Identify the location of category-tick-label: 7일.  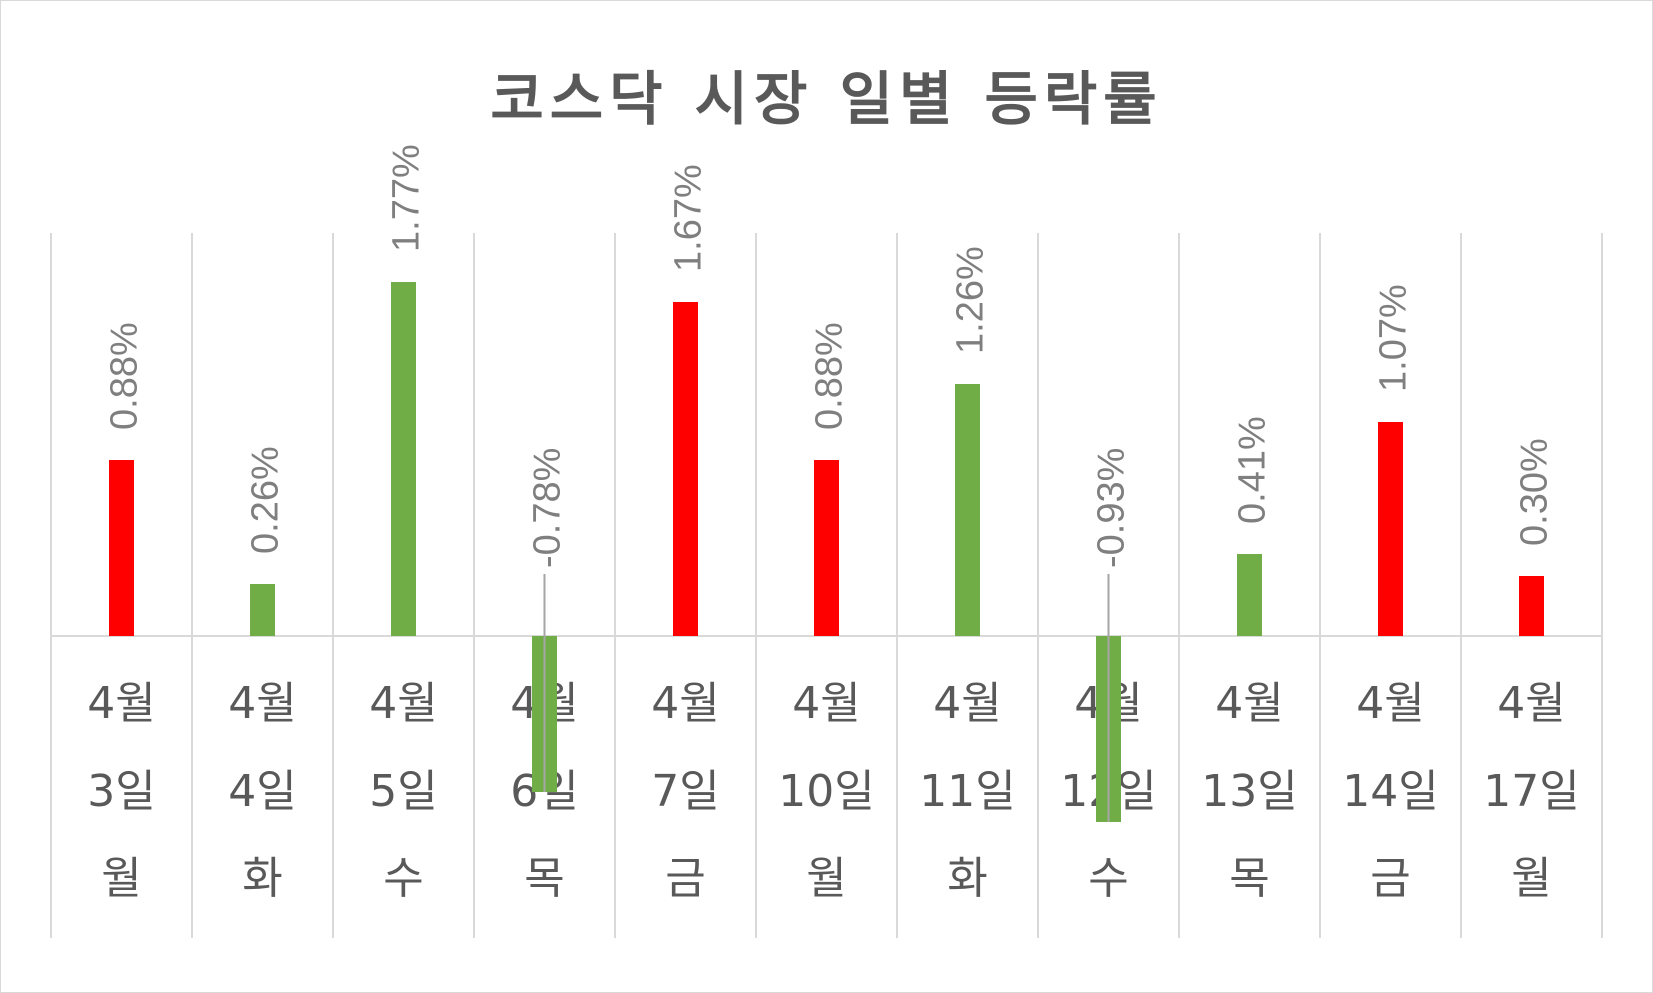
(685, 791).